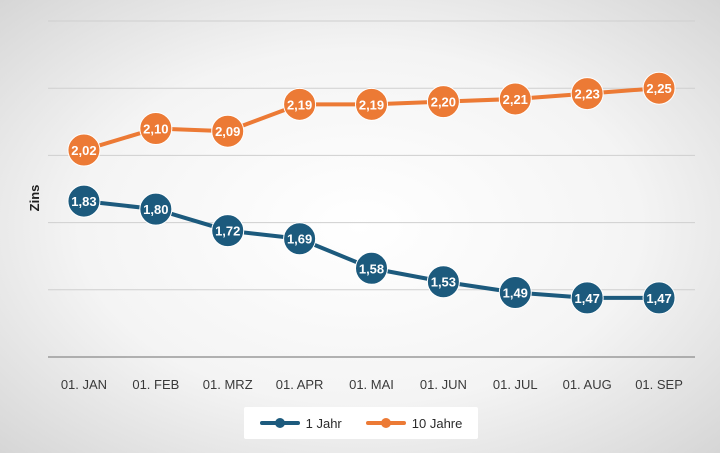 This screenshot has width=720, height=453. I want to click on data-label: 2,20, so click(443, 102).